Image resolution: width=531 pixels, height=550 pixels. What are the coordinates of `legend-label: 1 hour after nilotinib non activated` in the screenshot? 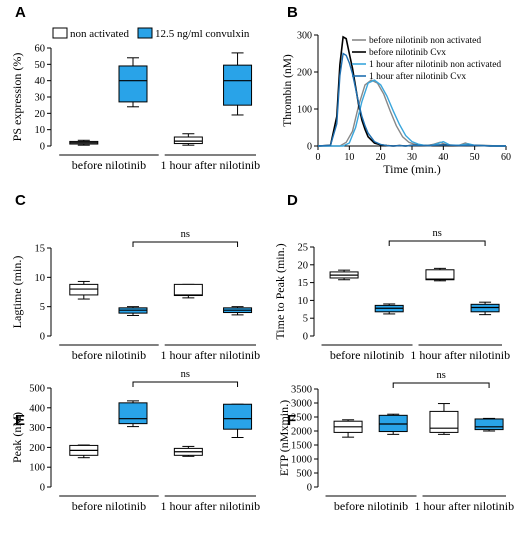 It's located at (435, 64).